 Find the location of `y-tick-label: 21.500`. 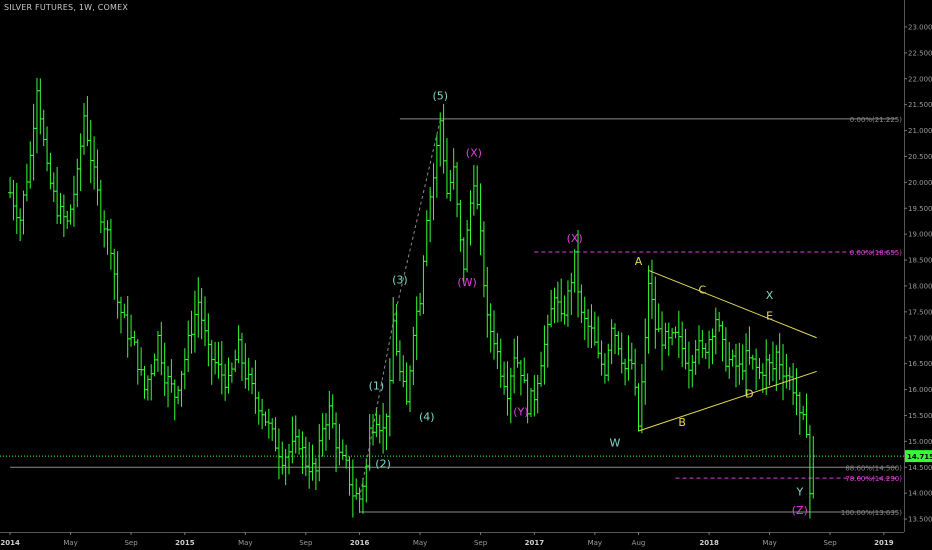

y-tick-label: 21.500 is located at coordinates (920, 105).